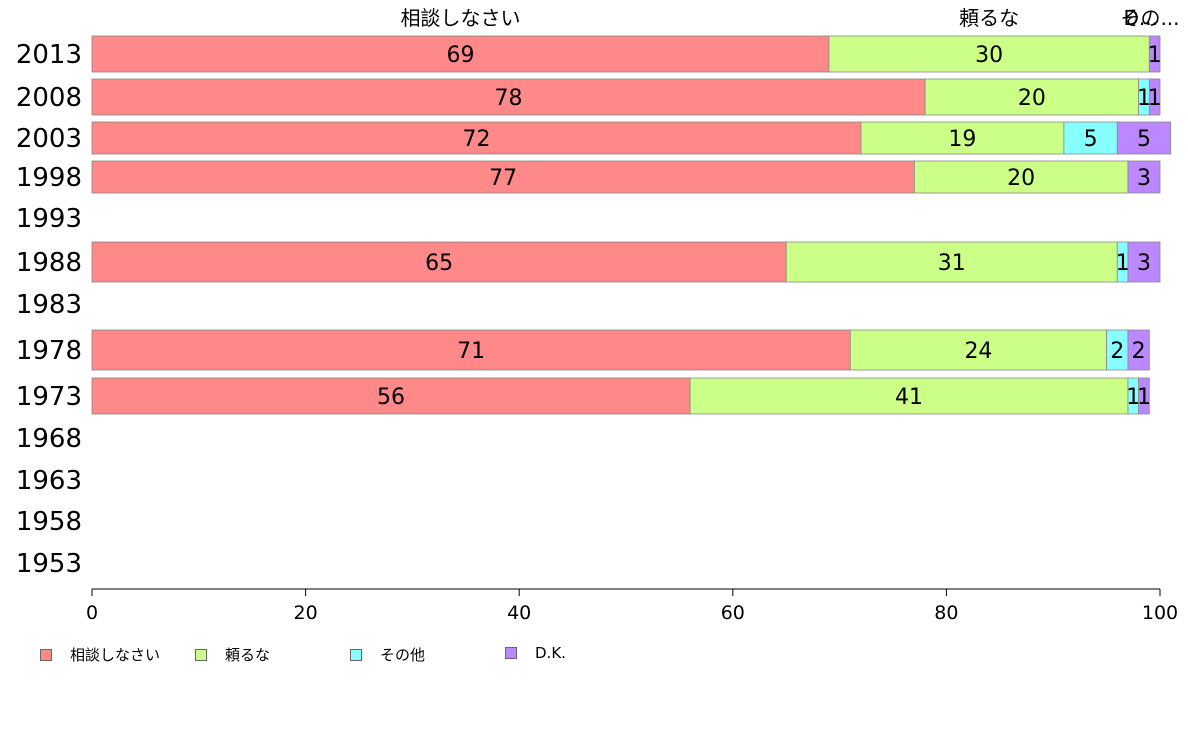 The width and height of the screenshot is (1188, 736). What do you see at coordinates (519, 613) in the screenshot?
I see `x-tick-label: 40` at bounding box center [519, 613].